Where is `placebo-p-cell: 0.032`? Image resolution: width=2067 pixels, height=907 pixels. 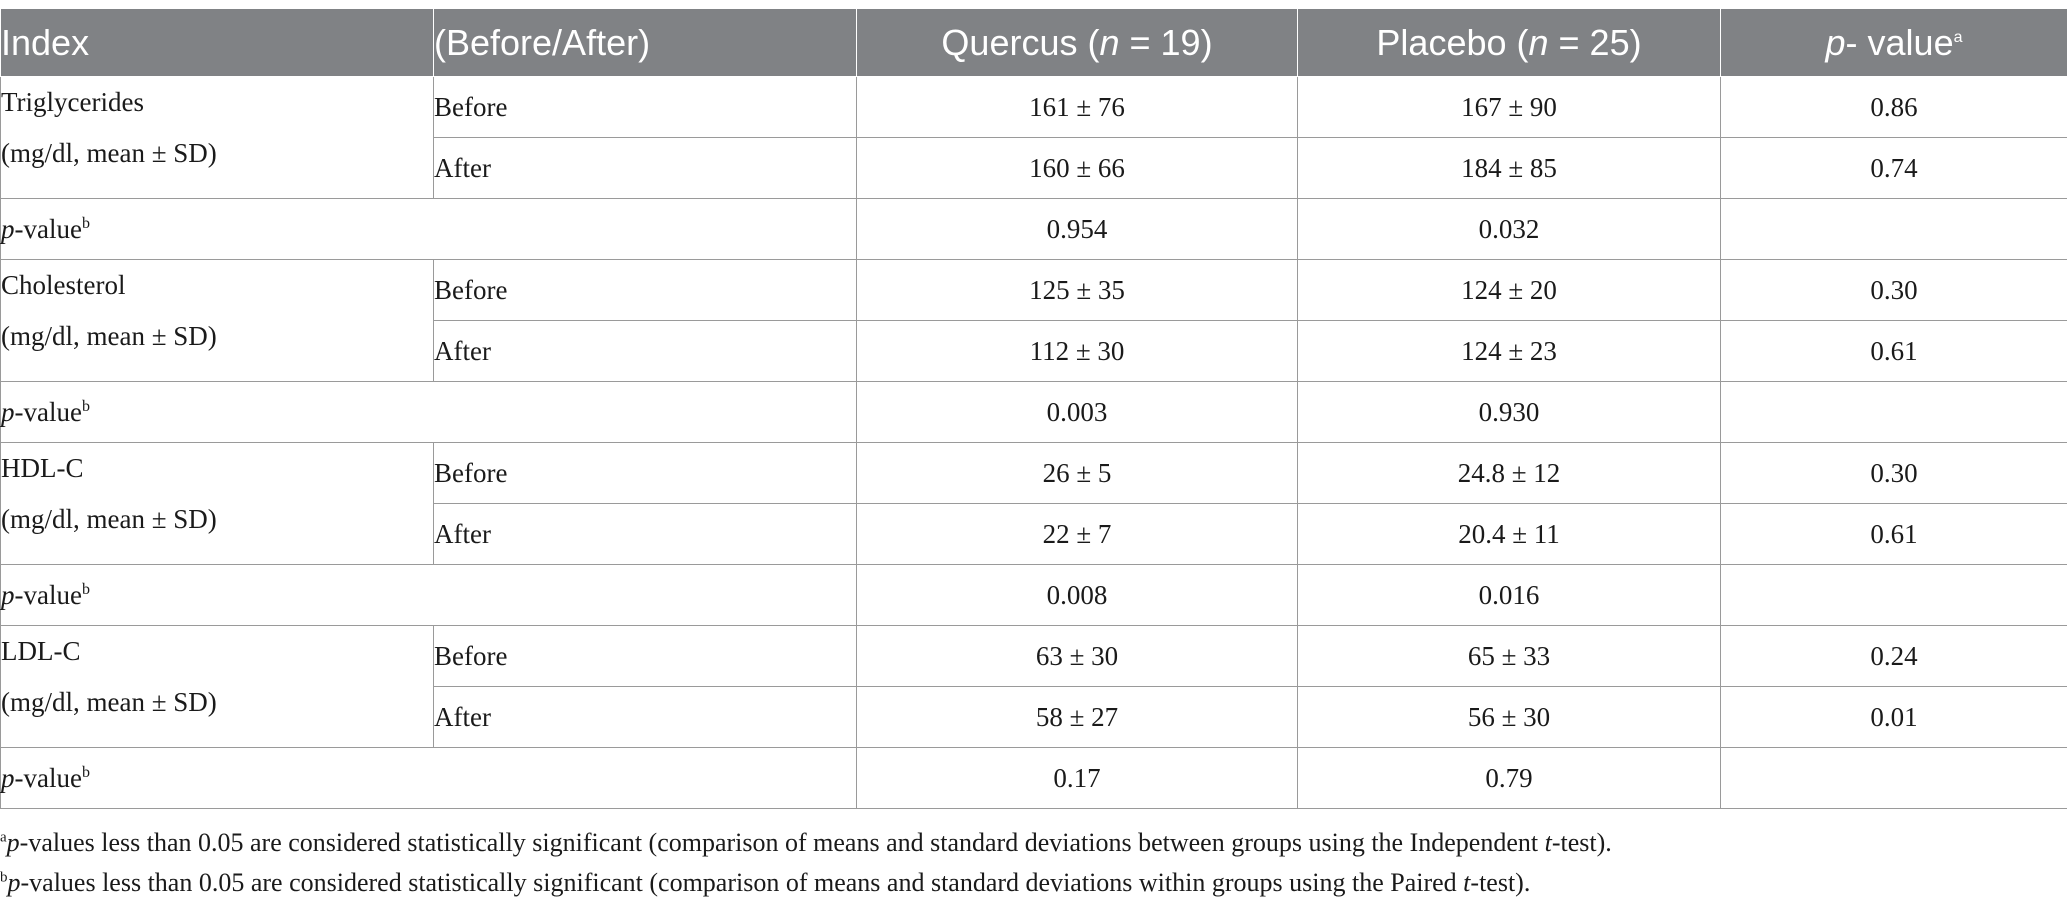
placebo-p-cell: 0.032 is located at coordinates (1509, 229).